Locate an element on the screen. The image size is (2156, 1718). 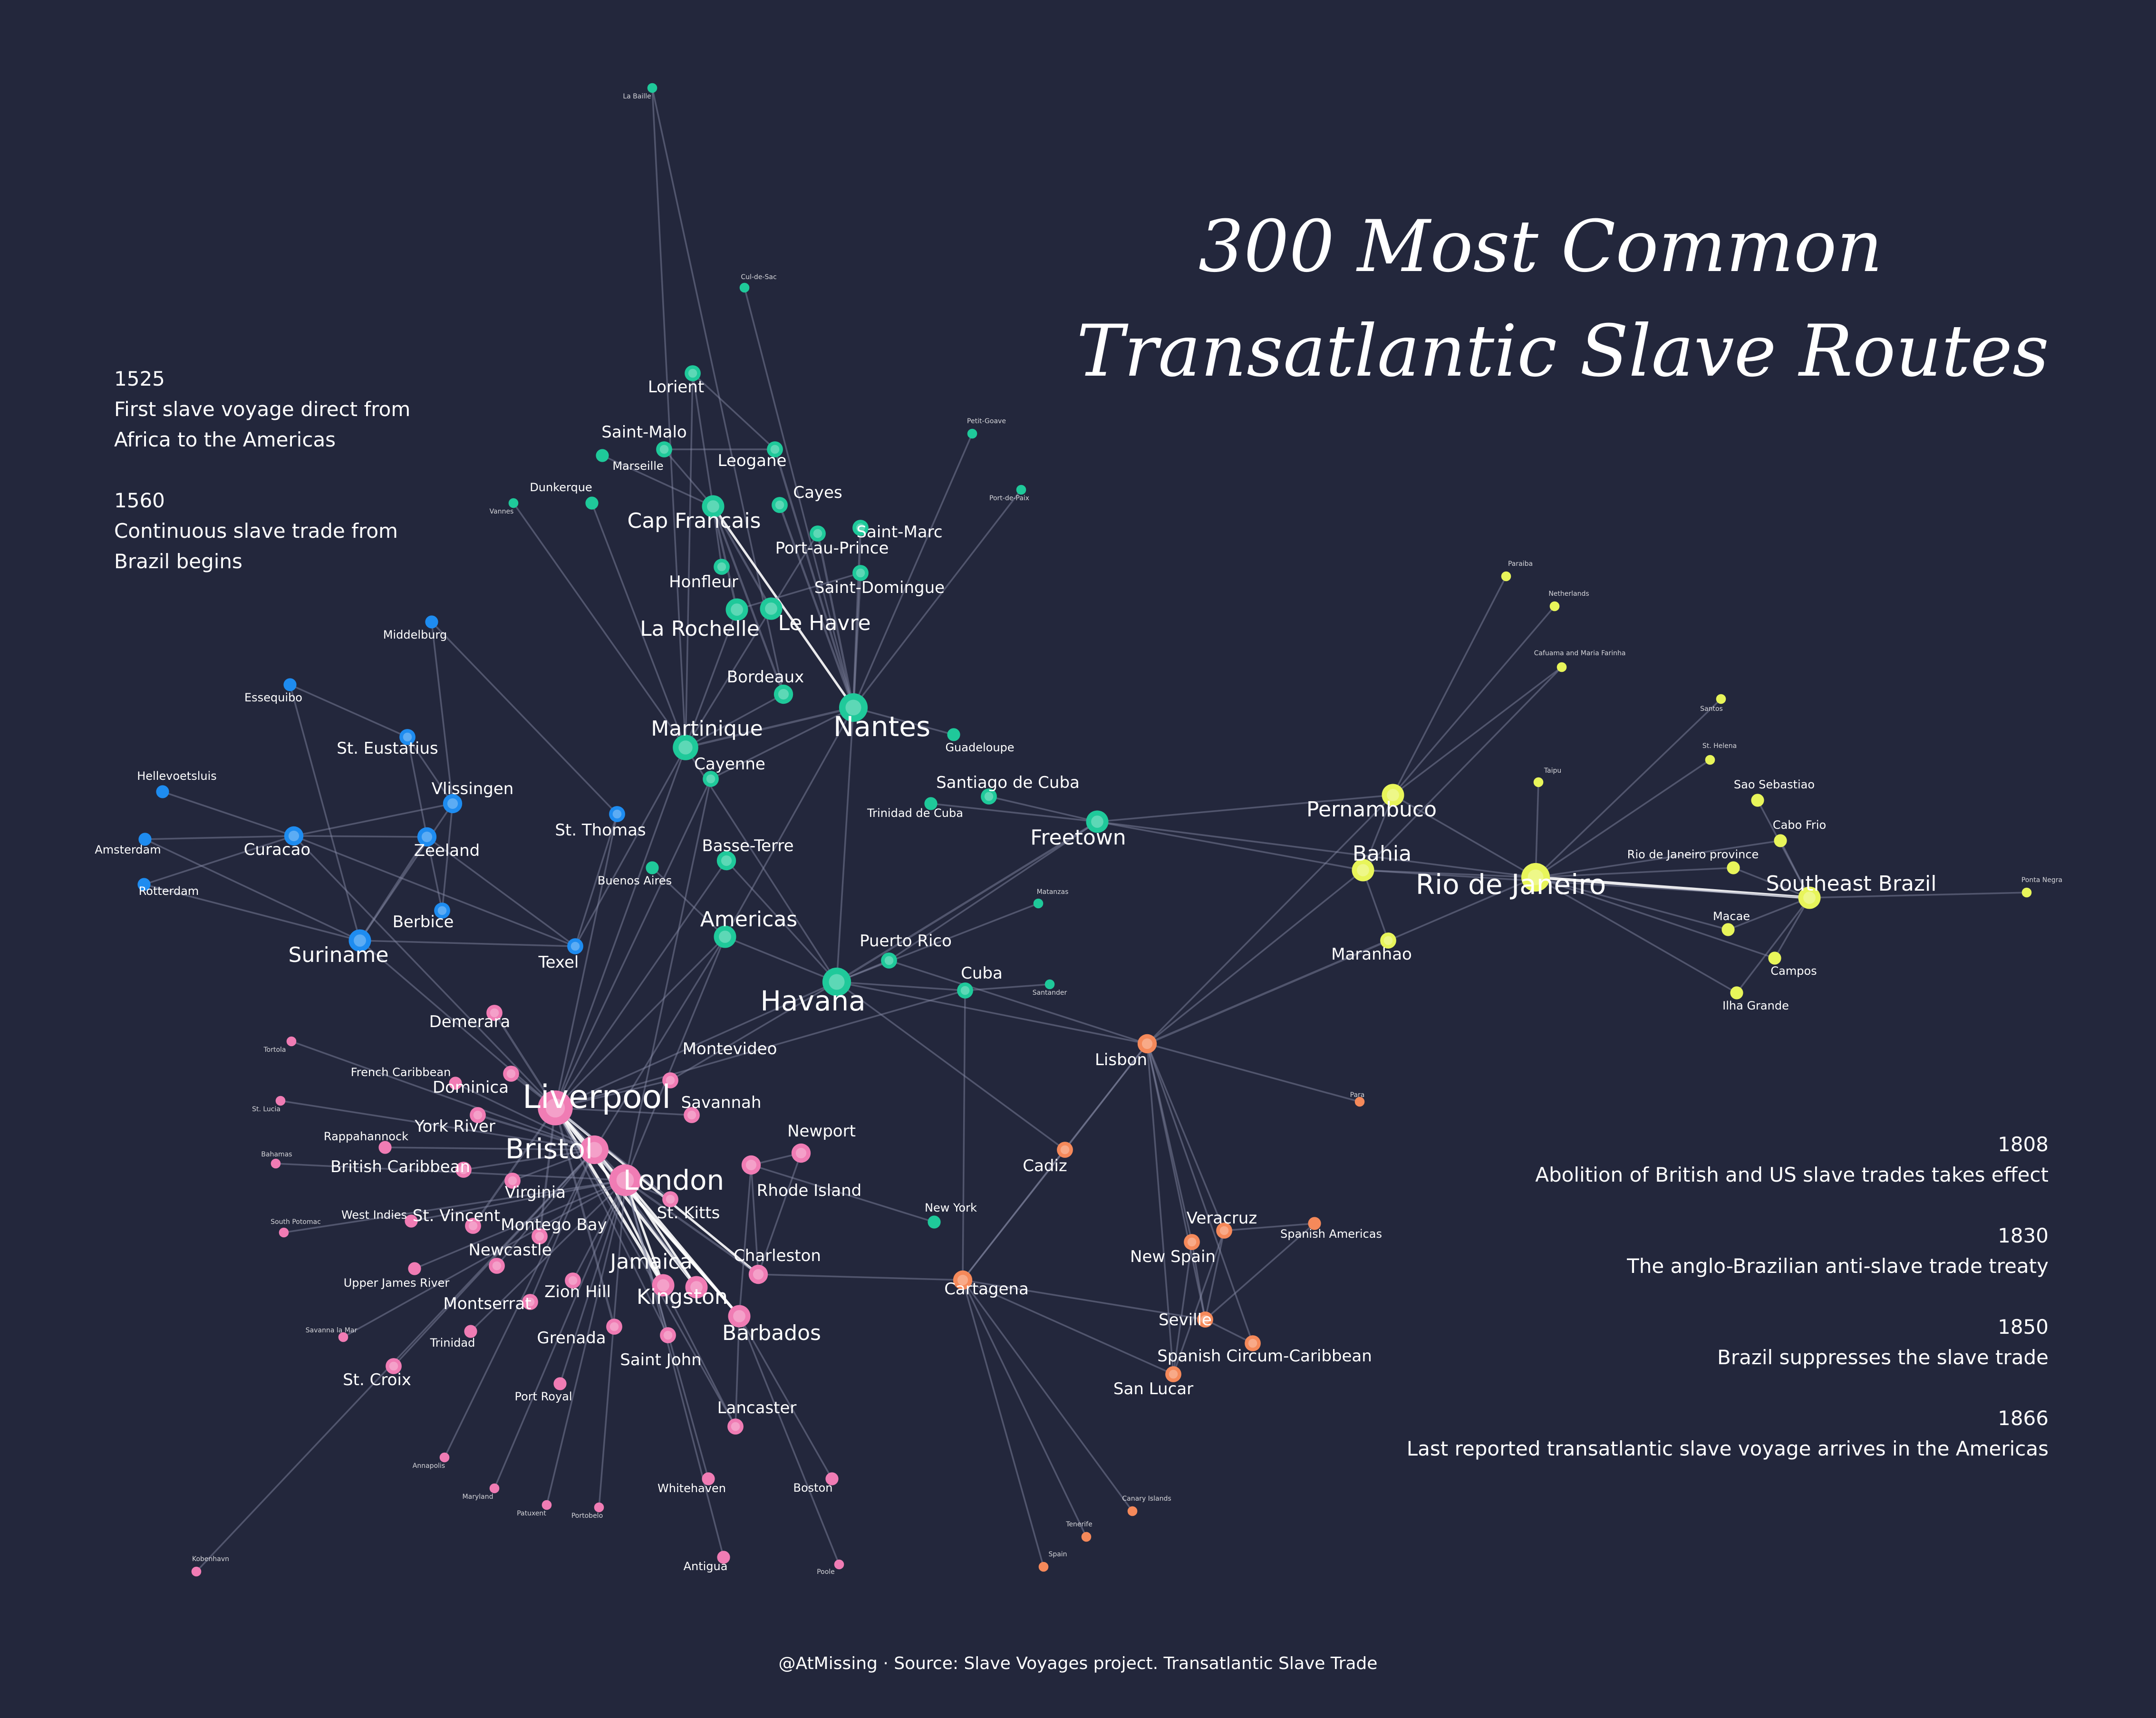
route-edge-lisbon-maranhao is located at coordinates (1268, 992).